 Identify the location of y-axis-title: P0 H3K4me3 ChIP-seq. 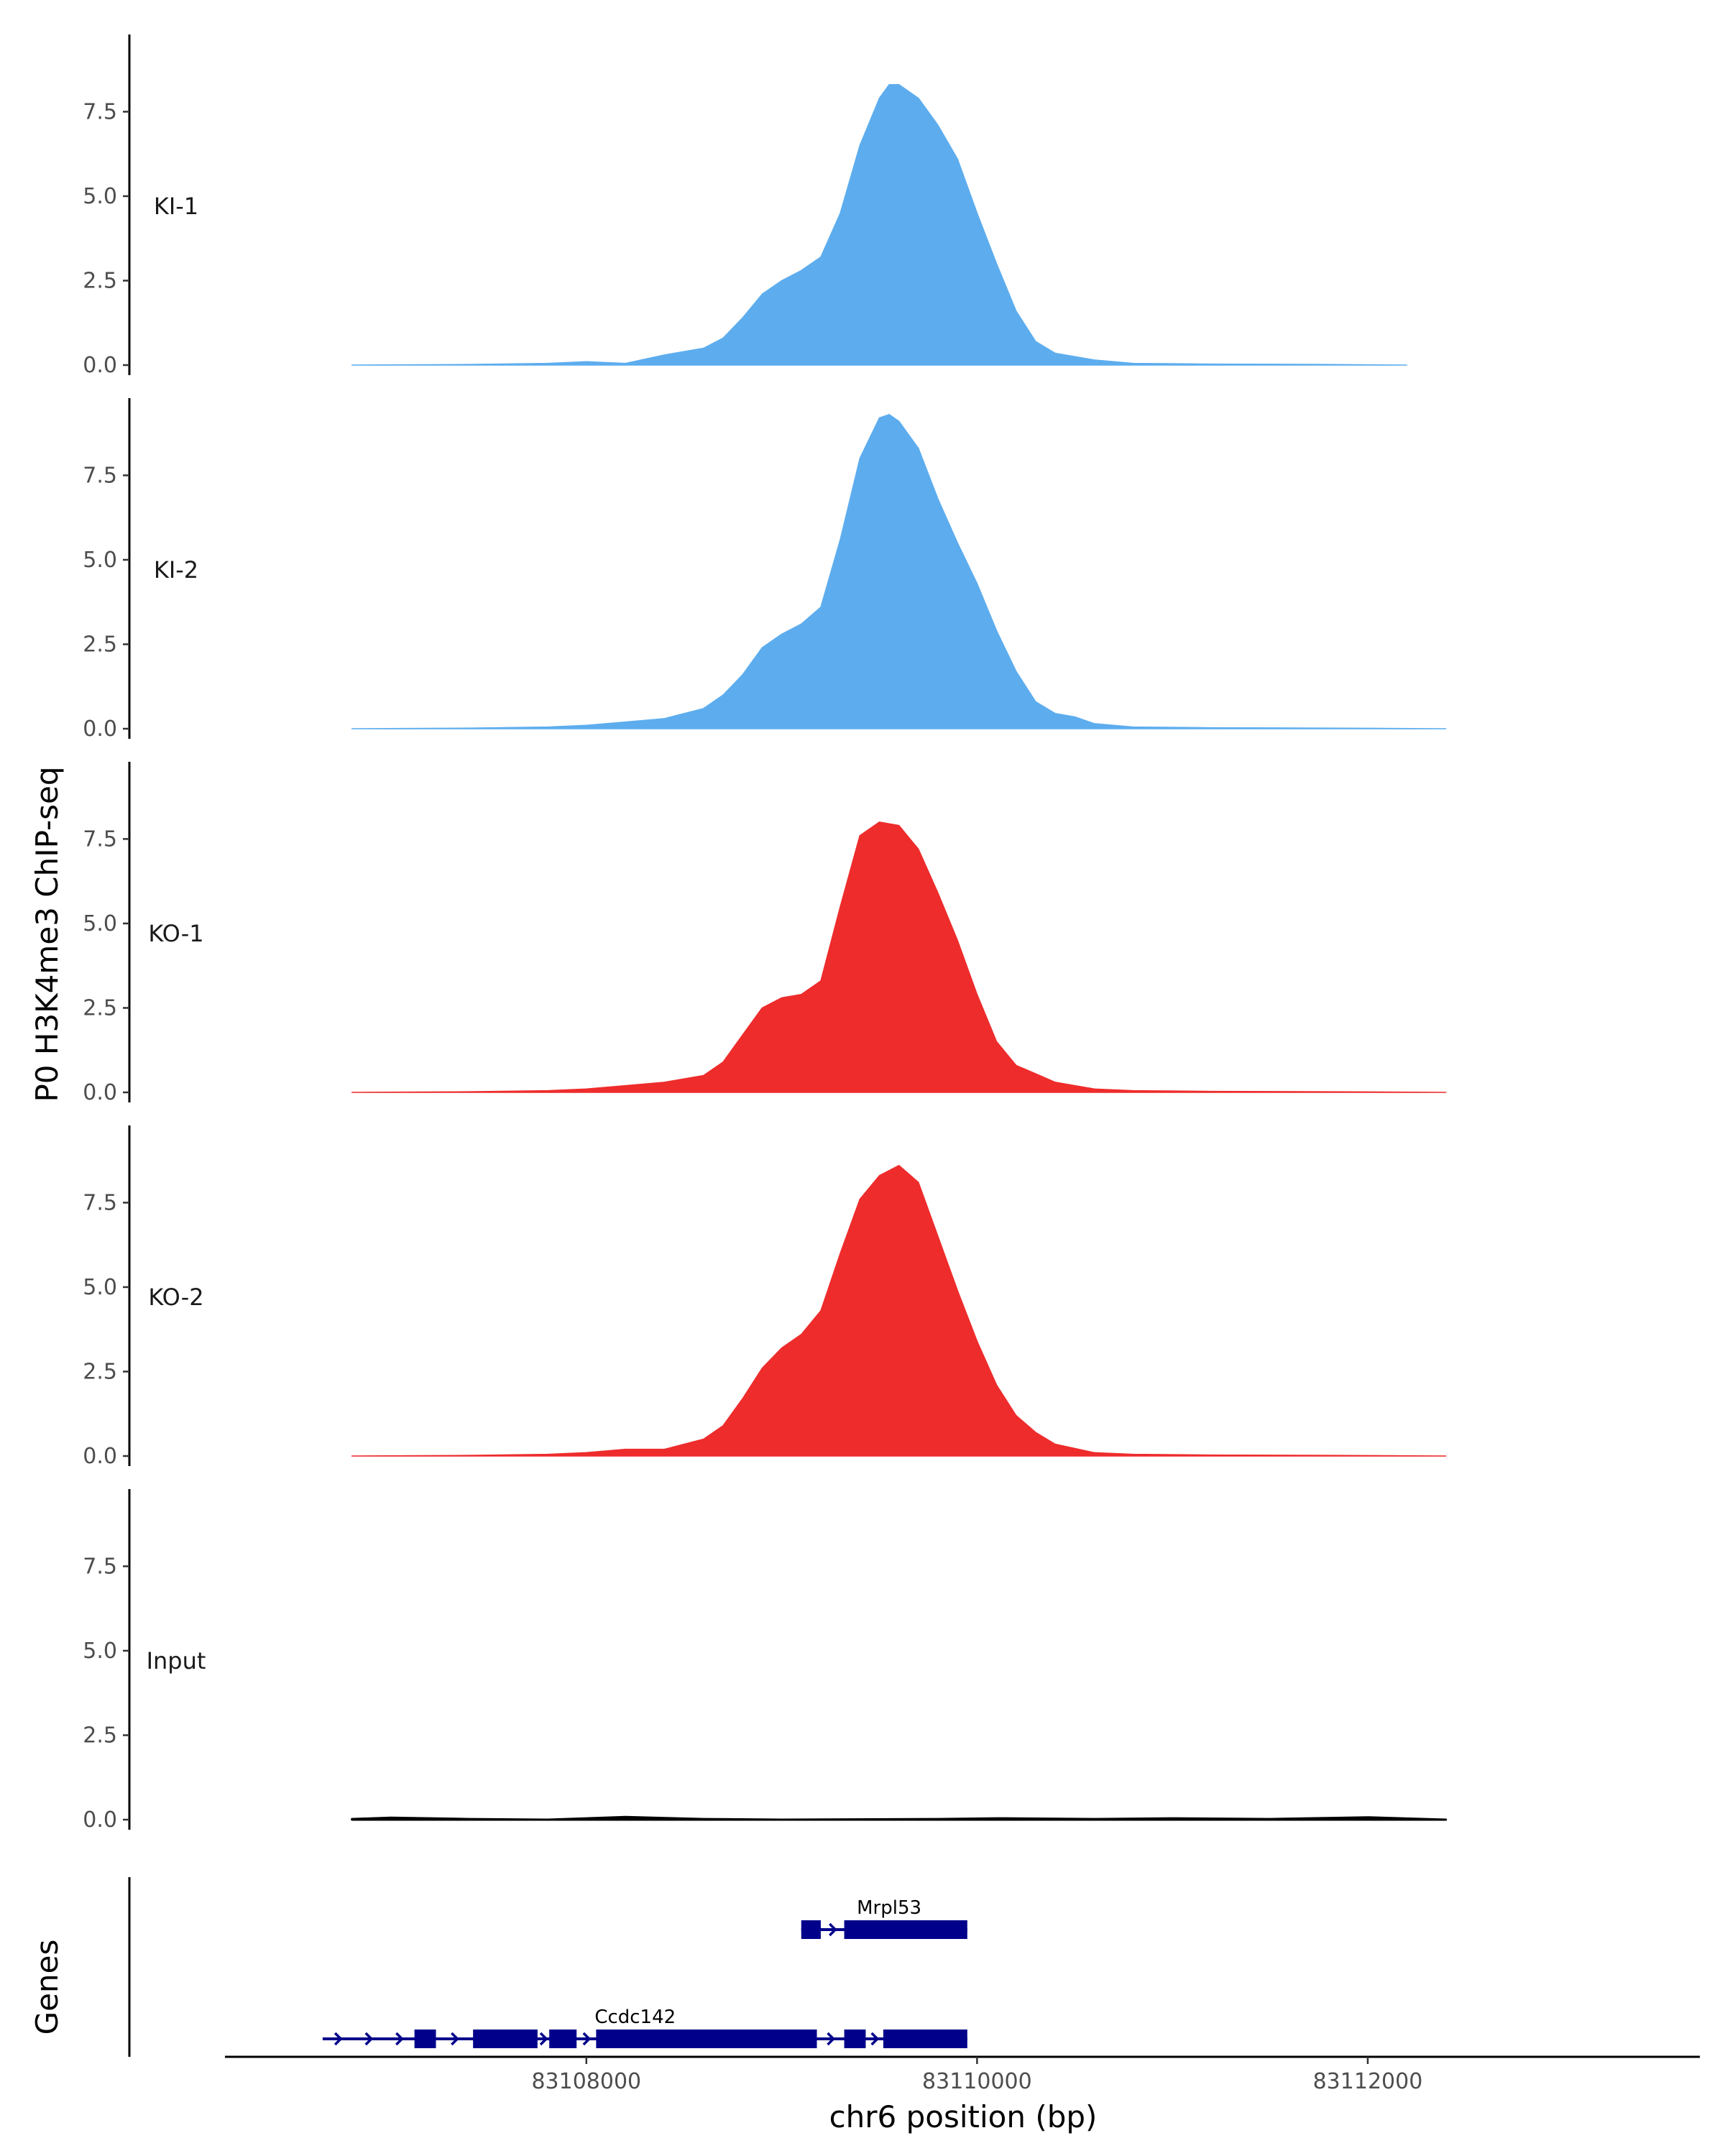
(47, 934).